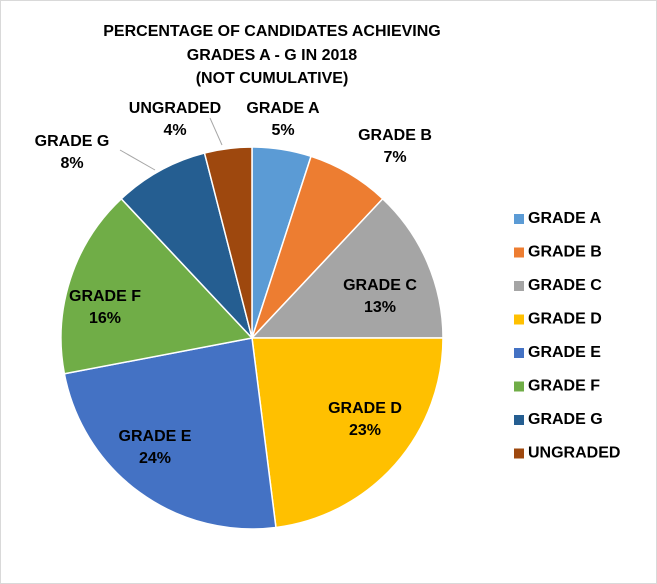  What do you see at coordinates (174, 130) in the screenshot?
I see `data-label: 4%` at bounding box center [174, 130].